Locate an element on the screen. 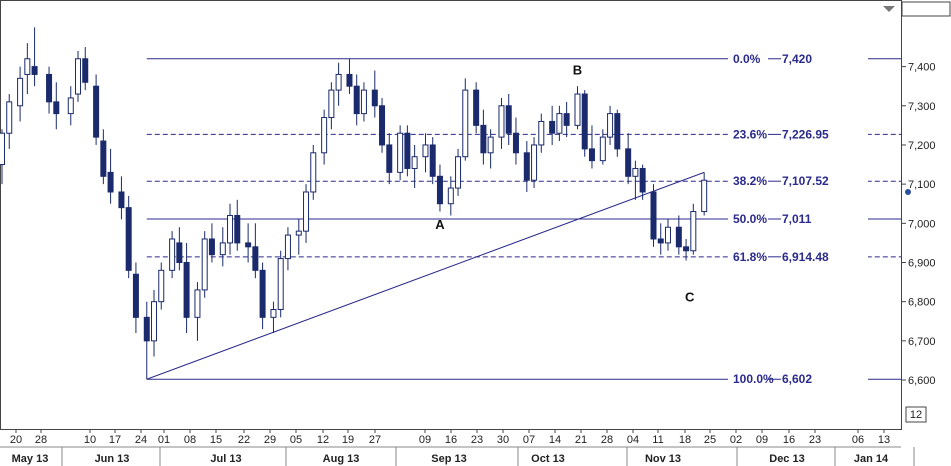  x-tick-label: 02 is located at coordinates (736, 440).